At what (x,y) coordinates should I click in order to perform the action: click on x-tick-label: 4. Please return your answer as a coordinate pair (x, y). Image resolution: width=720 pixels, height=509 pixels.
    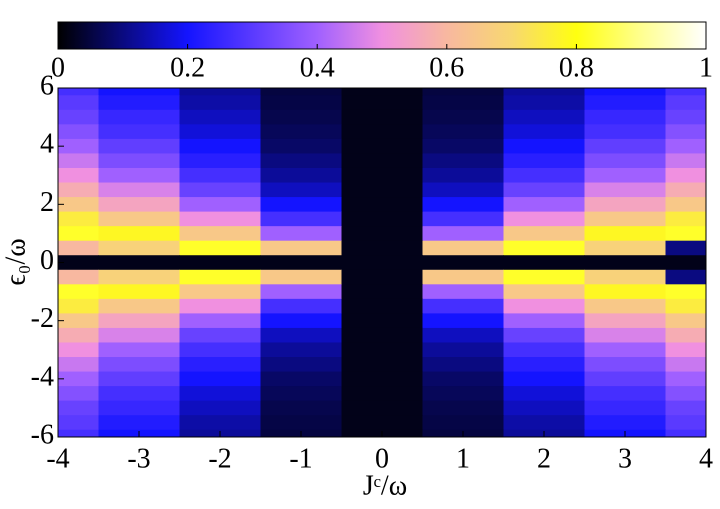
    Looking at the image, I should click on (706, 458).